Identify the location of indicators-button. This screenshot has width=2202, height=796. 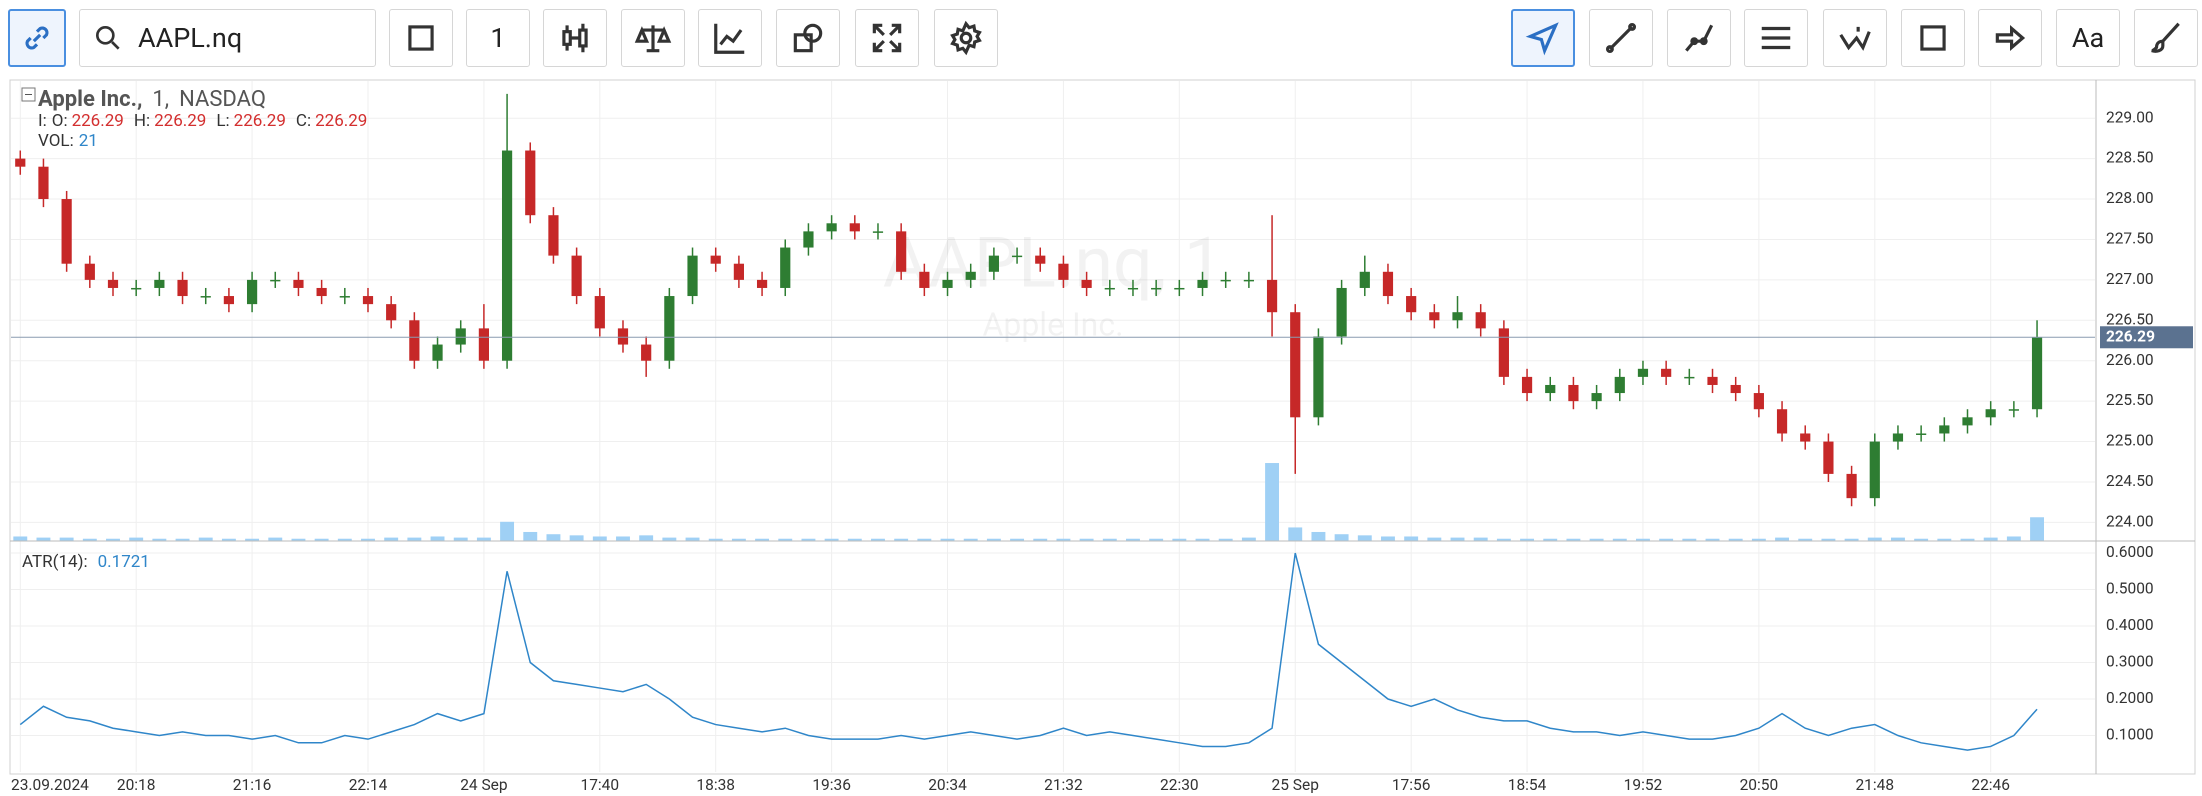
(730, 38).